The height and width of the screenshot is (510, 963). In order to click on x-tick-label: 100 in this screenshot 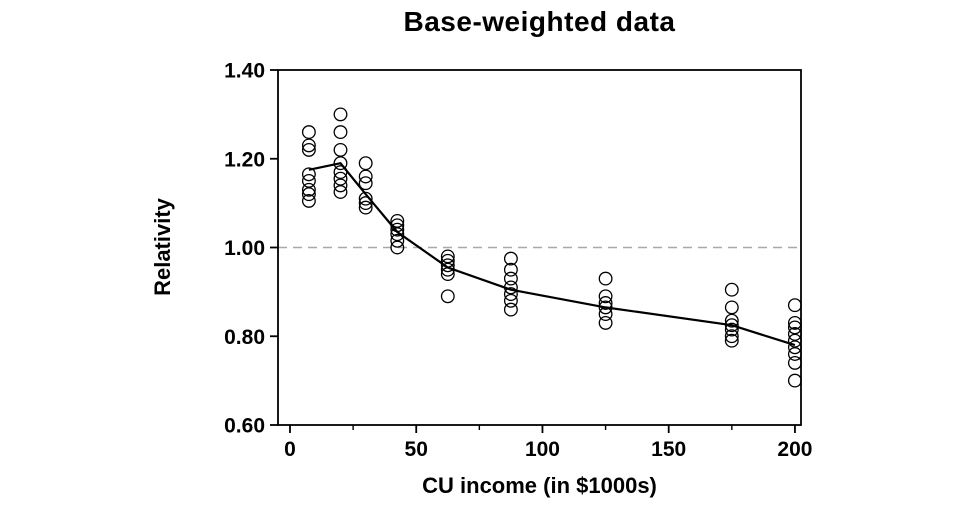, I will do `click(542, 449)`.